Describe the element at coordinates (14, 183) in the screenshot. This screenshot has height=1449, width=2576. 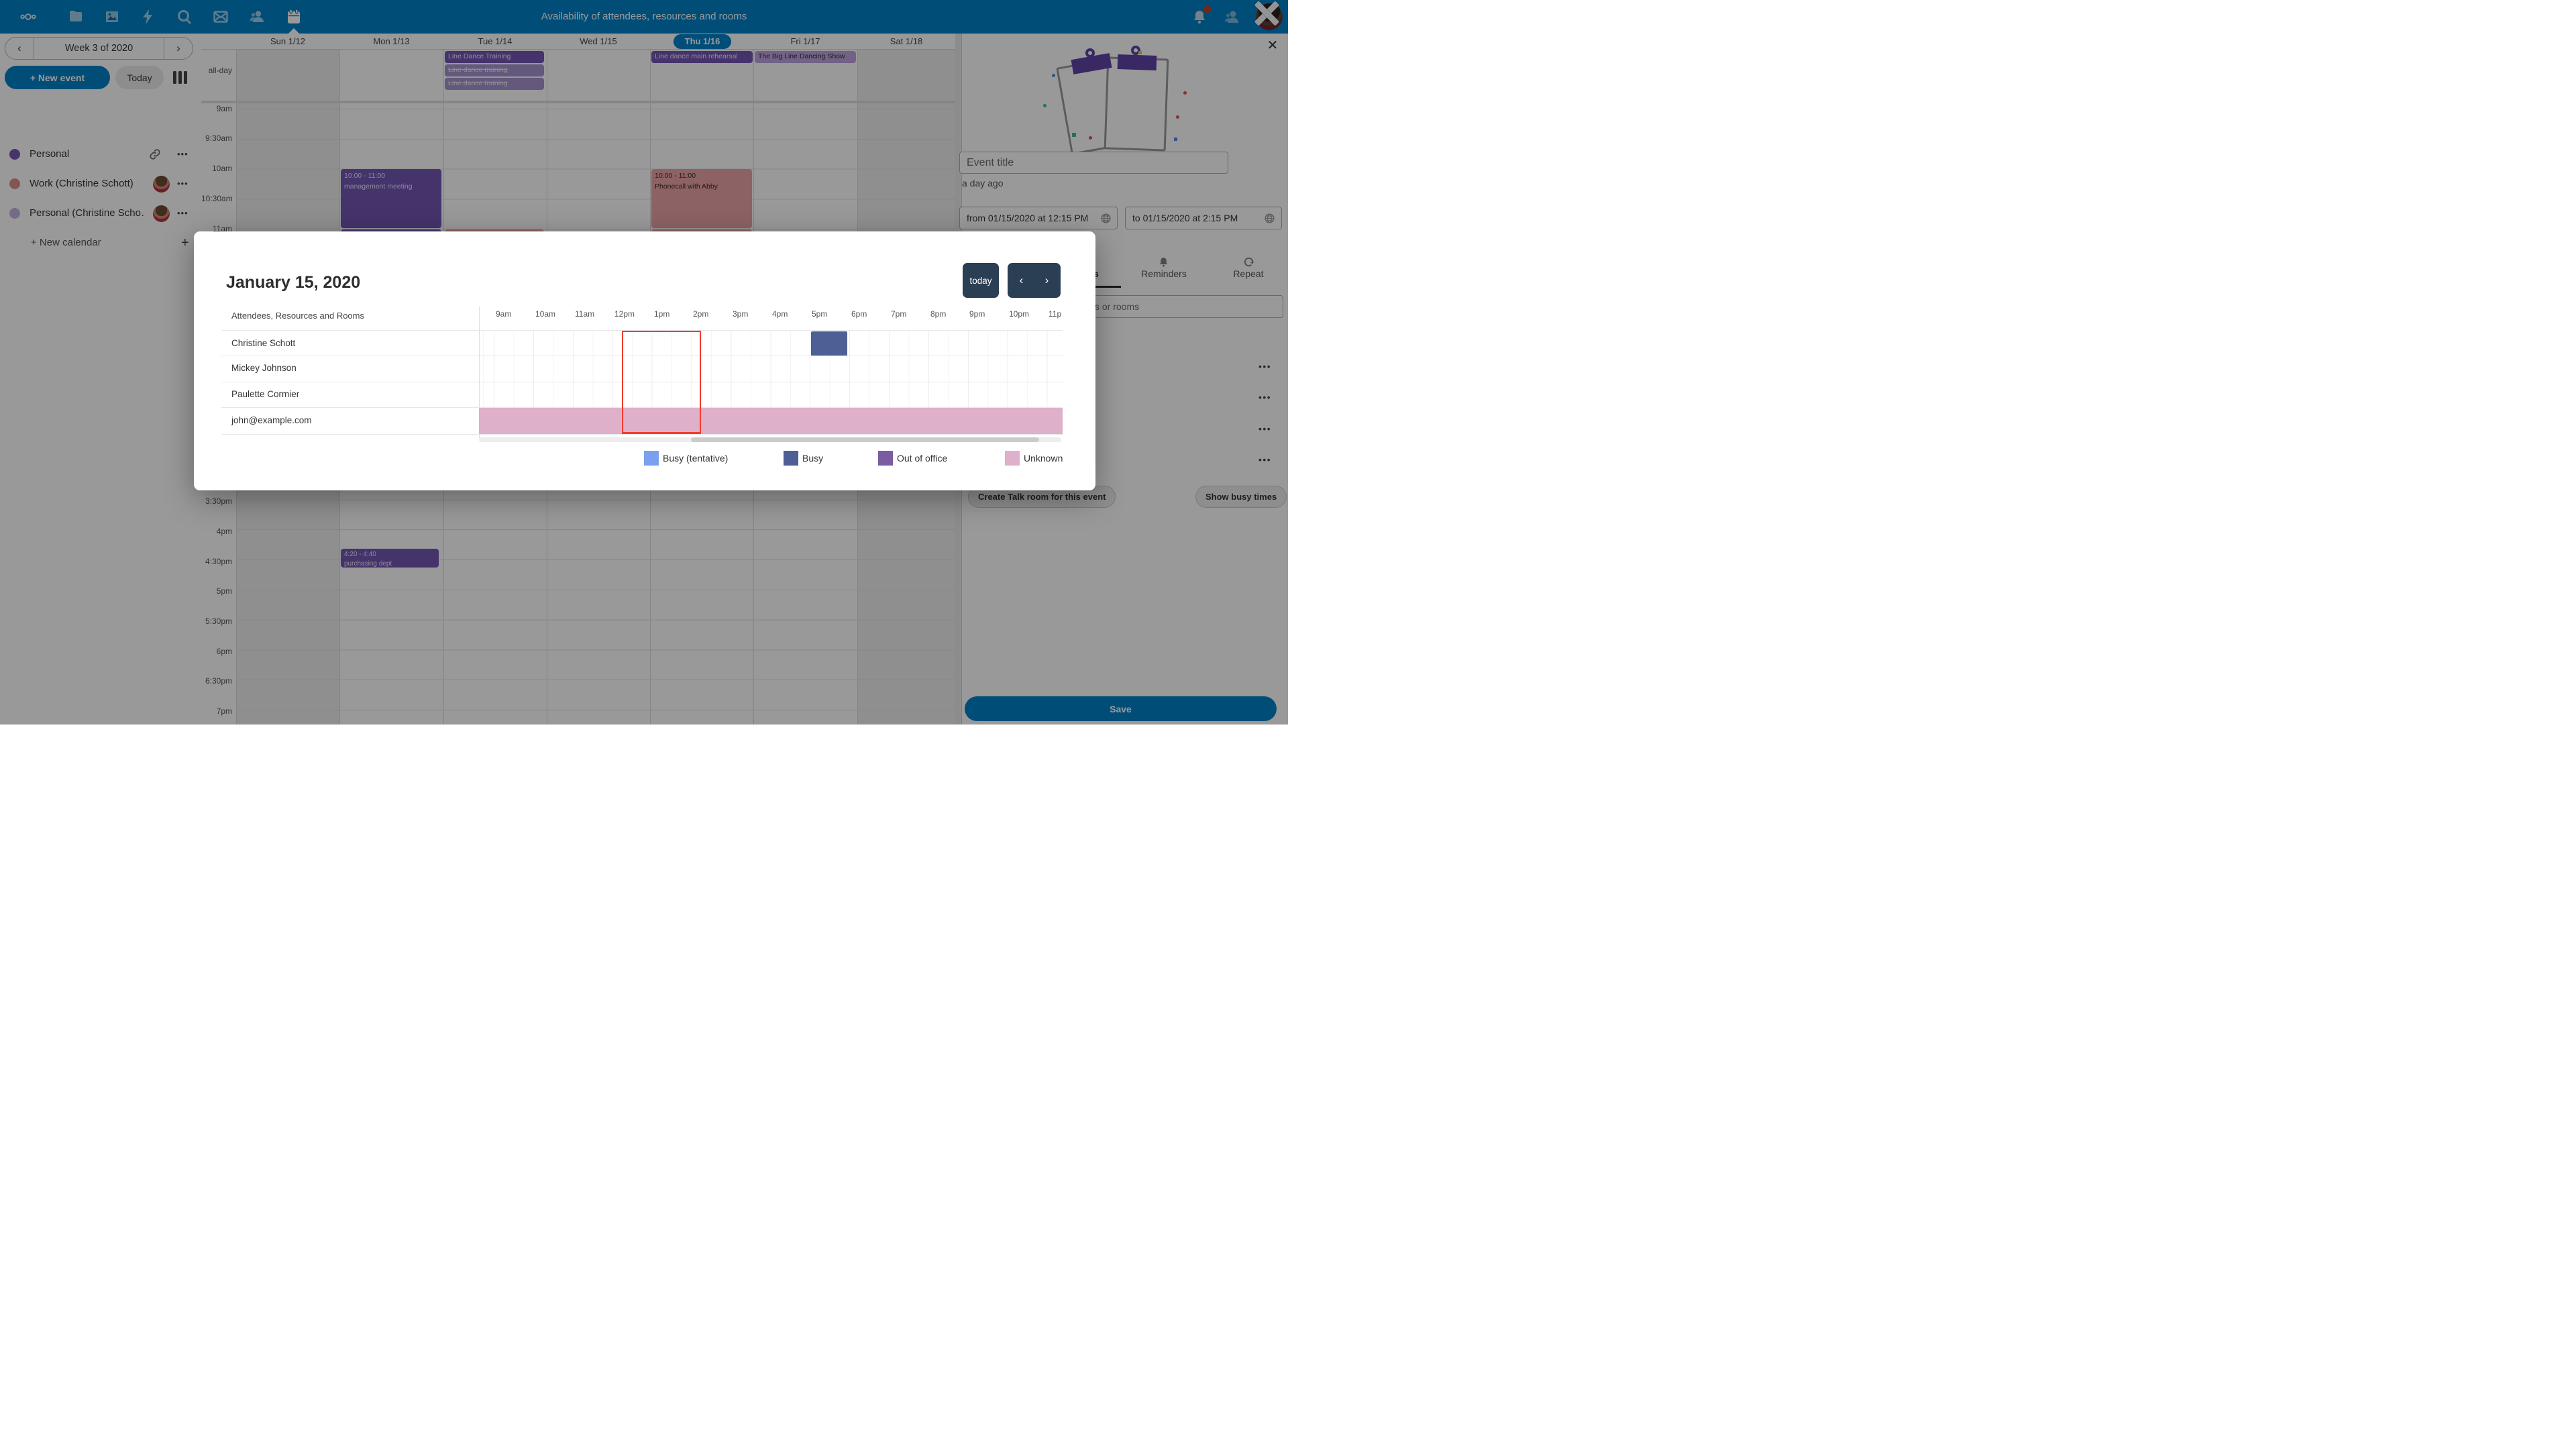
I see `calendar-color-dot` at that location.